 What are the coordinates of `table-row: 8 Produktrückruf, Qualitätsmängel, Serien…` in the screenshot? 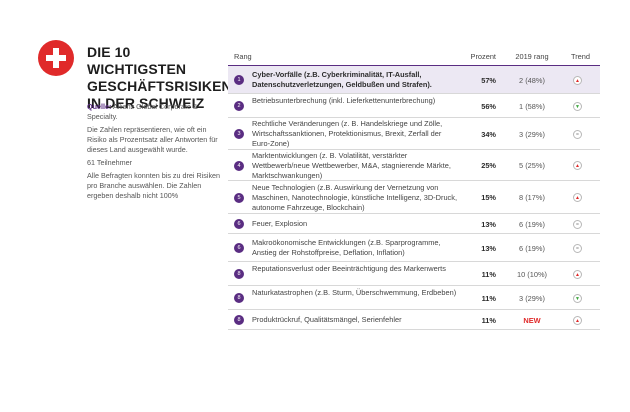 It's located at (414, 320).